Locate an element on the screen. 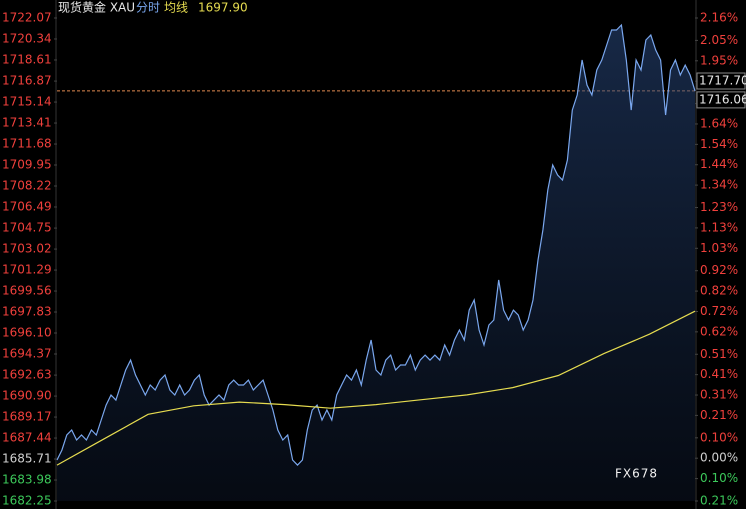  legend-entry: 分时 is located at coordinates (148, 8).